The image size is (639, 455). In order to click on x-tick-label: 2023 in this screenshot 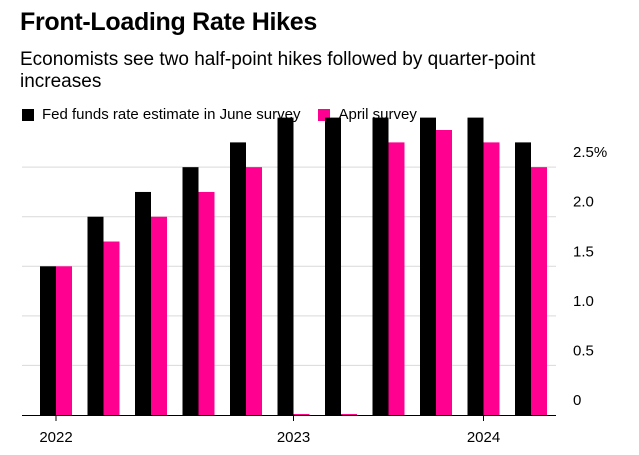, I will do `click(293, 437)`.